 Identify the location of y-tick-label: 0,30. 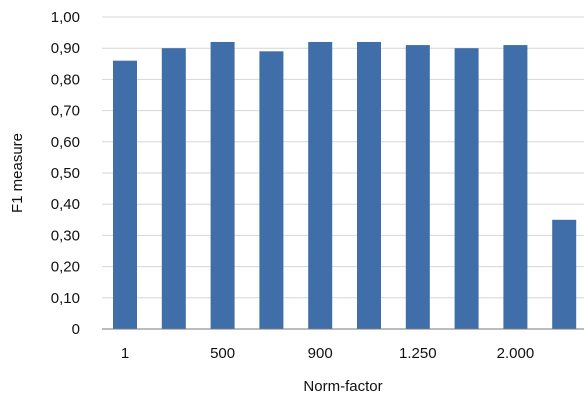
(65, 235).